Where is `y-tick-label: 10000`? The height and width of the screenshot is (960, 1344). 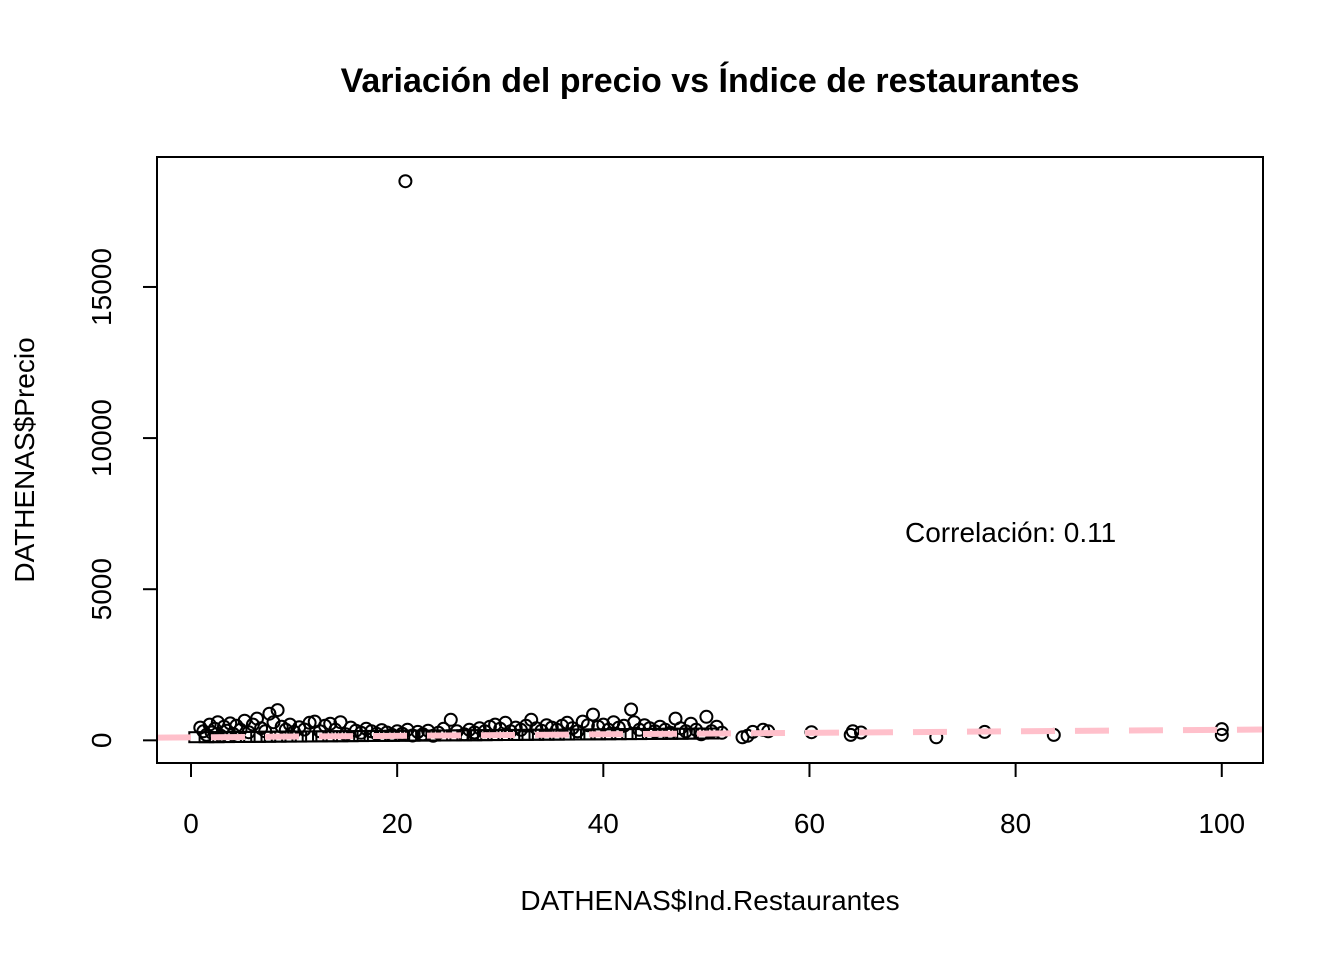 y-tick-label: 10000 is located at coordinates (101, 438).